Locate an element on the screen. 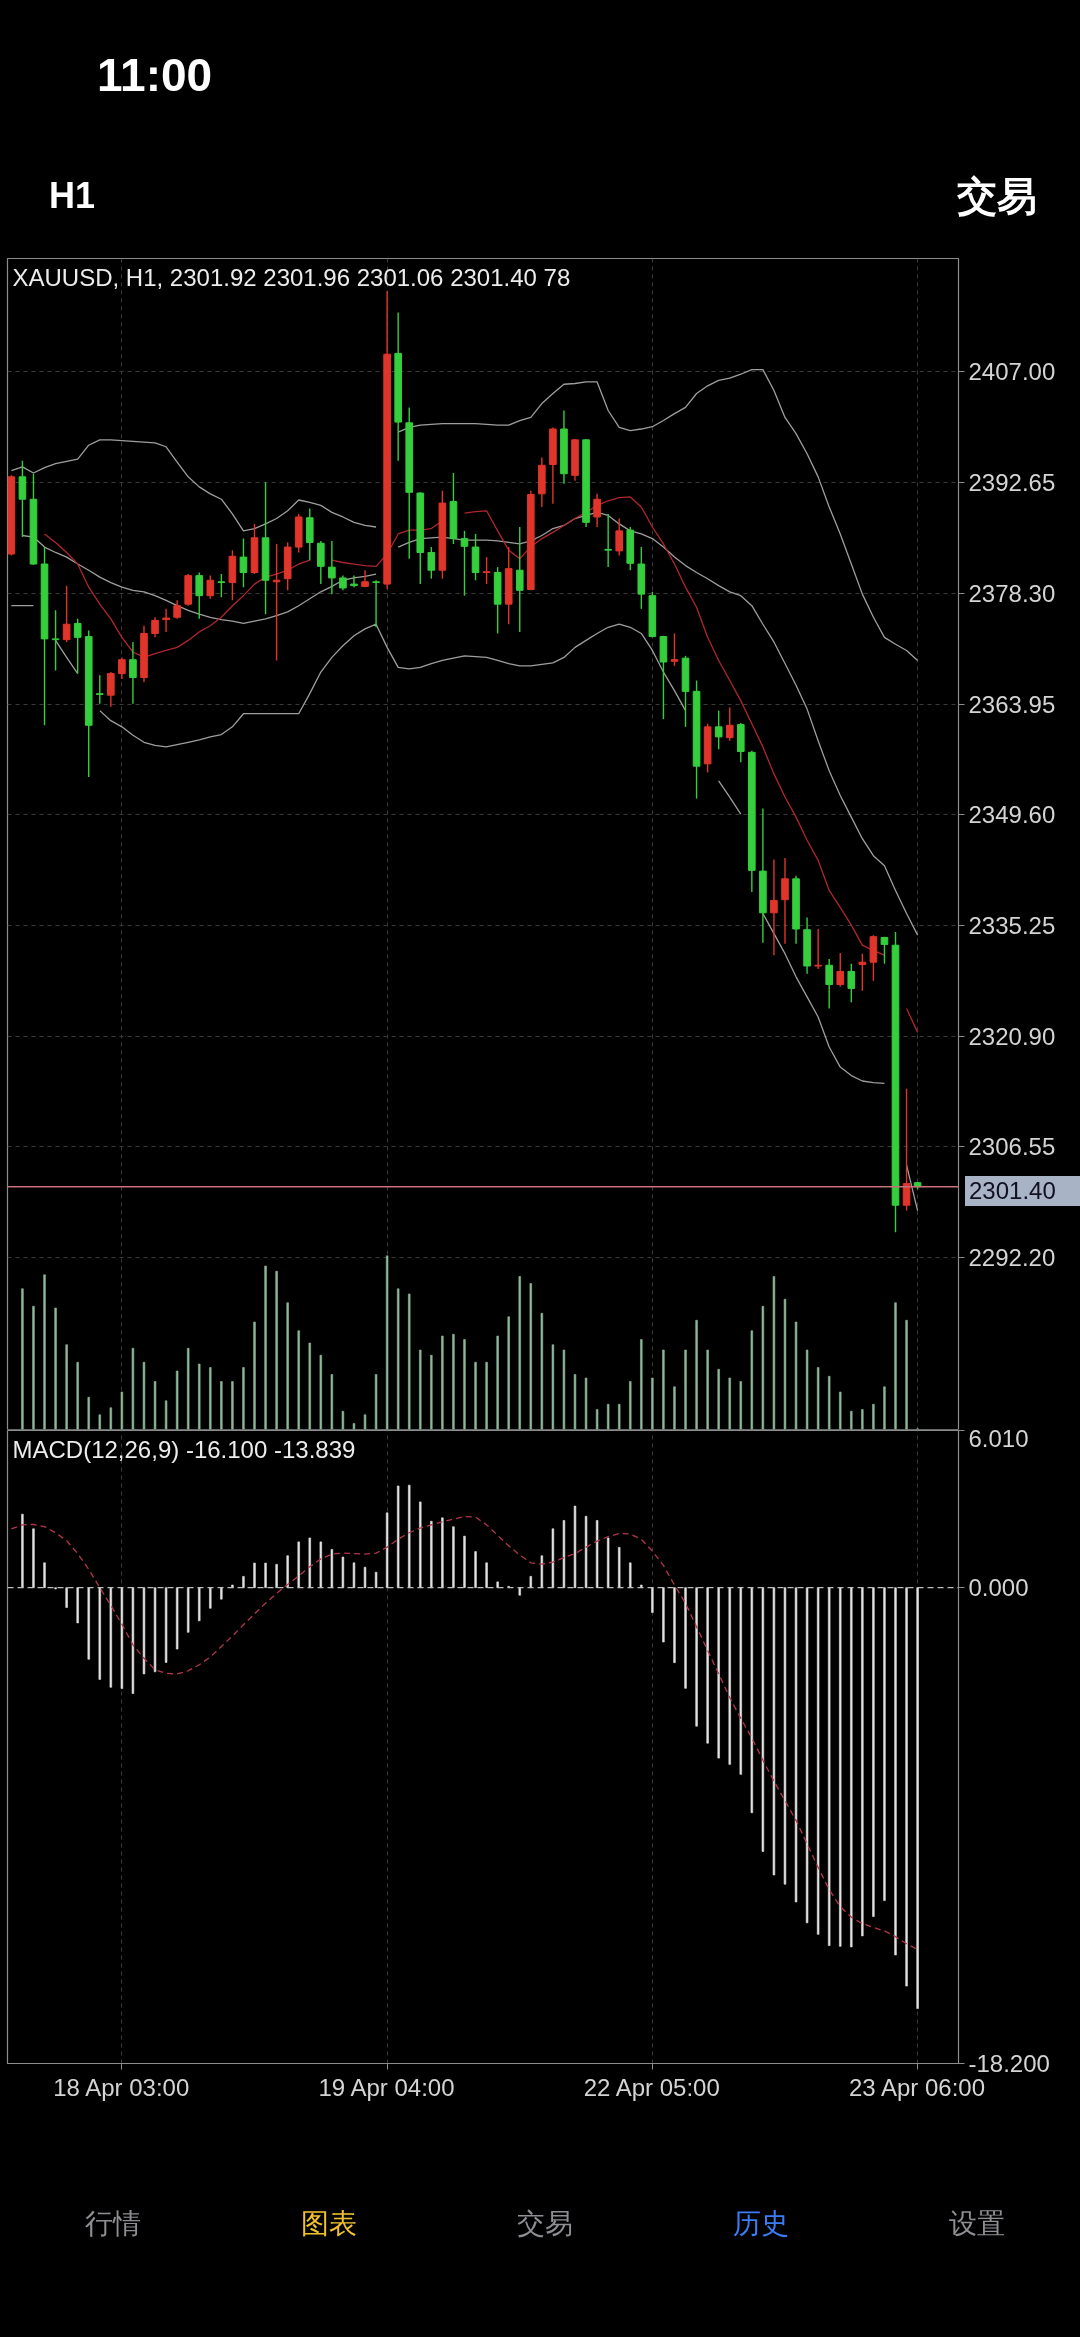  y-tick-label: 2306.55 is located at coordinates (1012, 1147).